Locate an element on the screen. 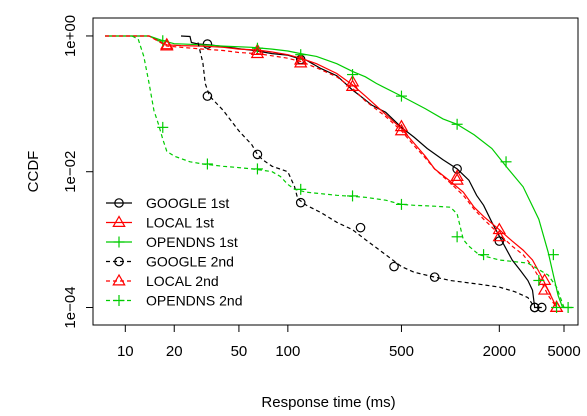 The width and height of the screenshot is (587, 416). x-tick-label: 5000 is located at coordinates (563, 351).